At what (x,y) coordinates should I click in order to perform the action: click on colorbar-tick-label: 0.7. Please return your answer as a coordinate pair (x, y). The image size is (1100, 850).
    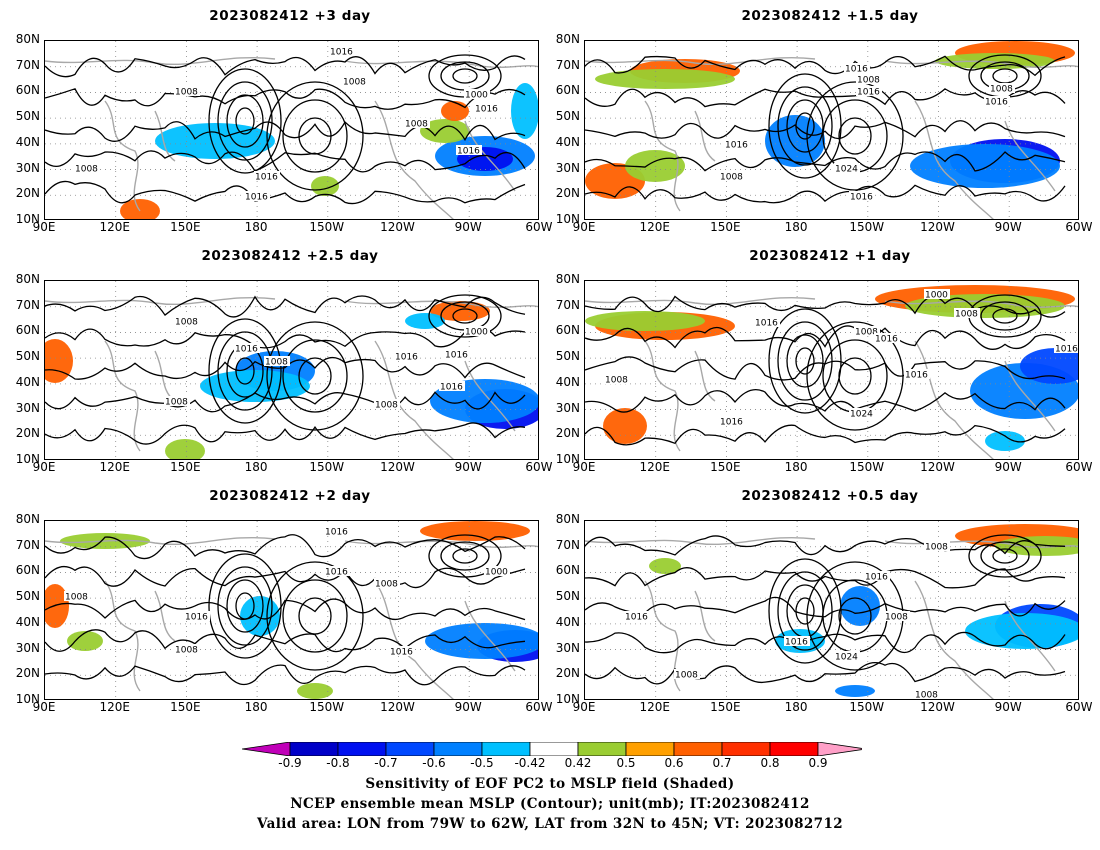
    Looking at the image, I should click on (722, 763).